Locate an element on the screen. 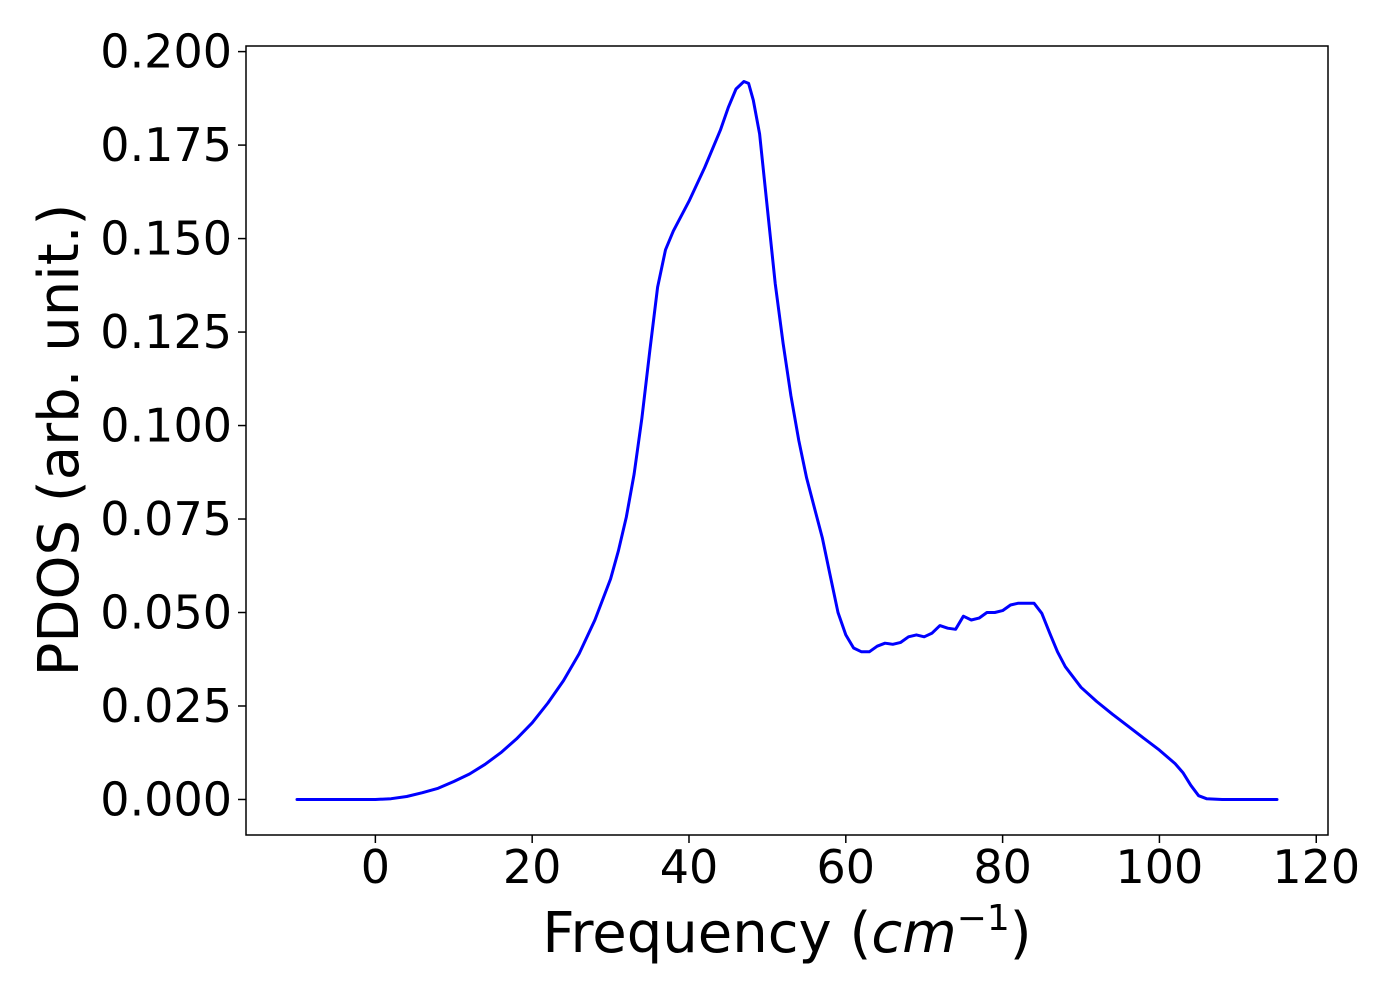 This screenshot has height=1000, width=1400. x-tick-label: 20 is located at coordinates (532, 867).